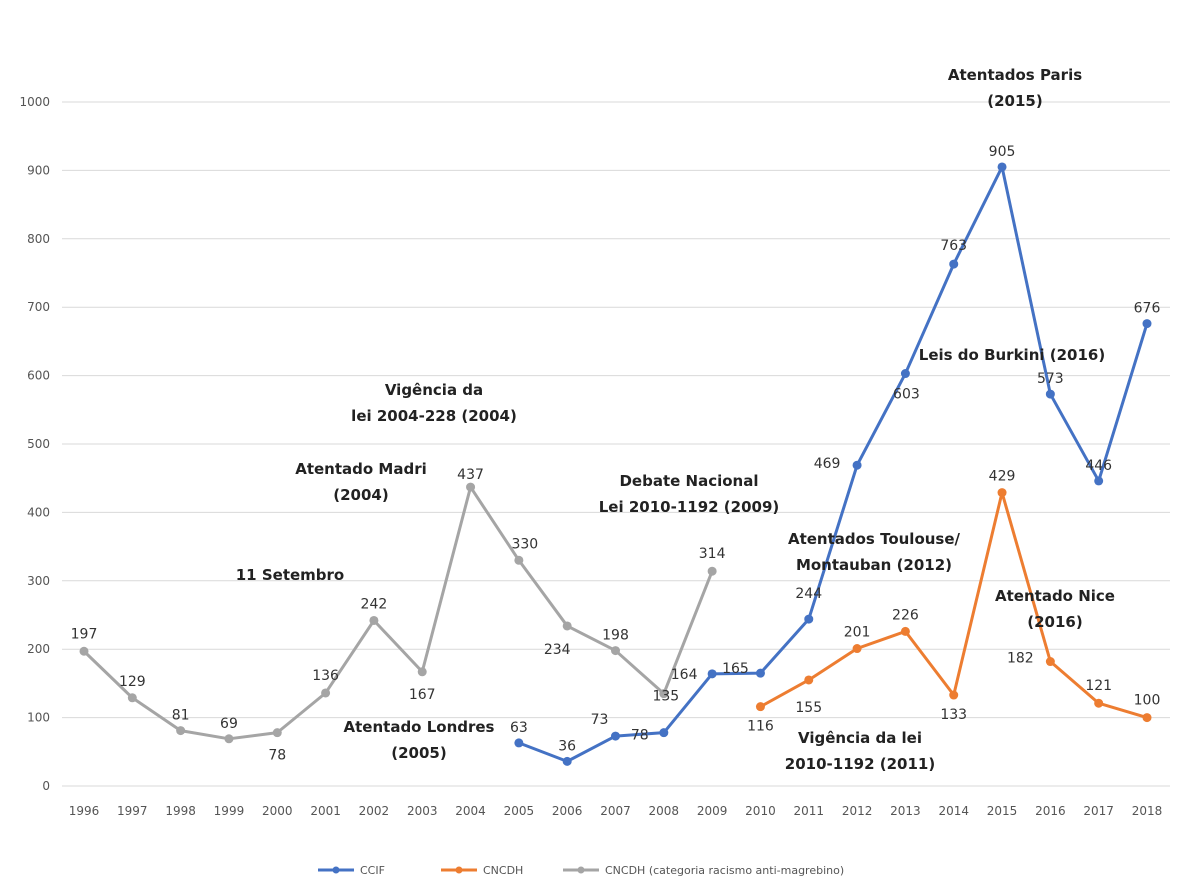 Image resolution: width=1179 pixels, height=892 pixels. Describe the element at coordinates (1002, 477) in the screenshot. I see `data-label: 429` at that location.